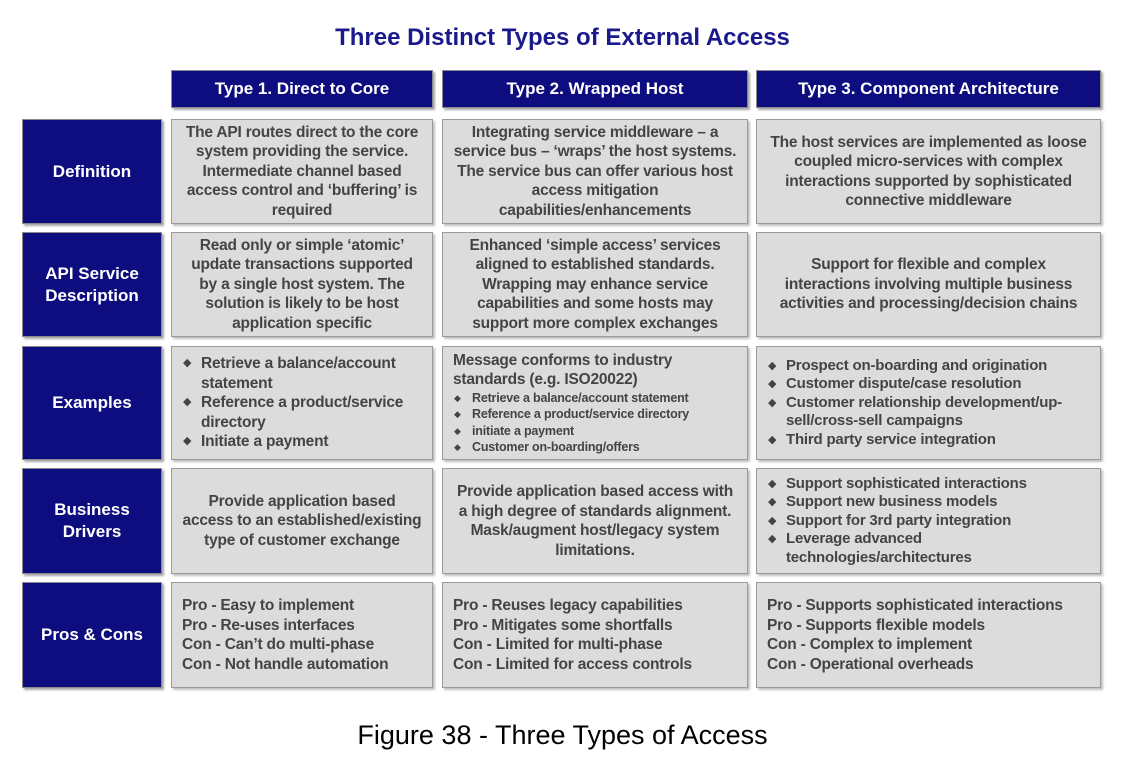 This screenshot has height=760, width=1125. Describe the element at coordinates (558, 644) in the screenshot. I see `pros-cons-line: Con - Limited for multi-phase` at that location.